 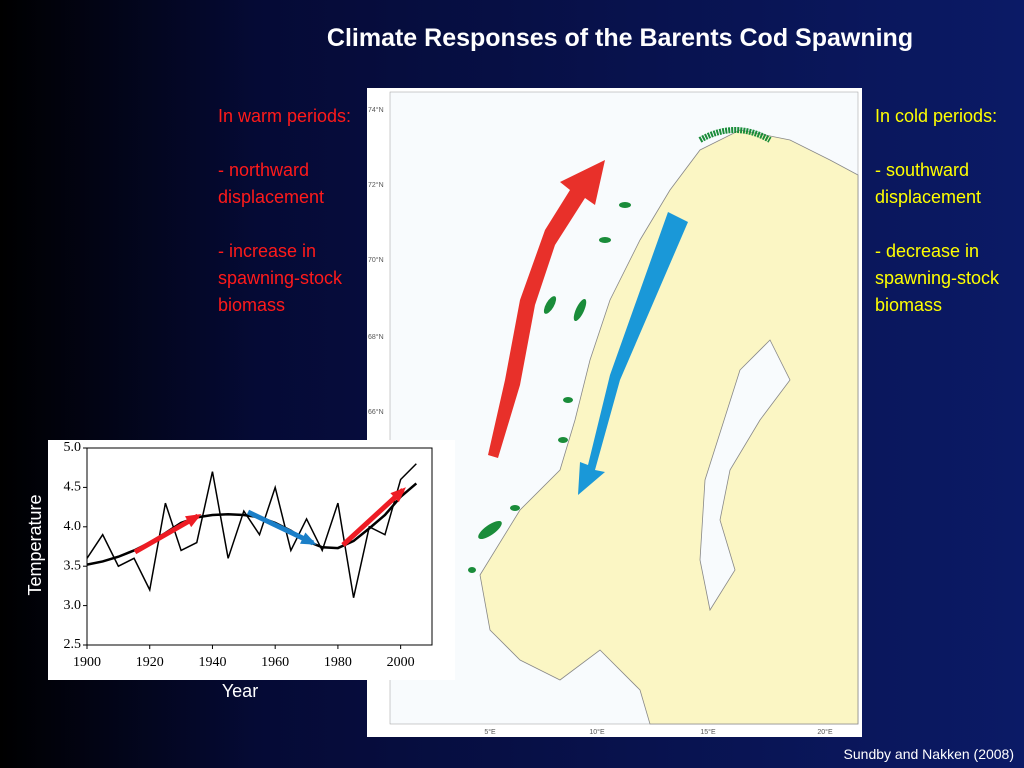 What do you see at coordinates (376, 260) in the screenshot?
I see `lat-label: 70°N` at bounding box center [376, 260].